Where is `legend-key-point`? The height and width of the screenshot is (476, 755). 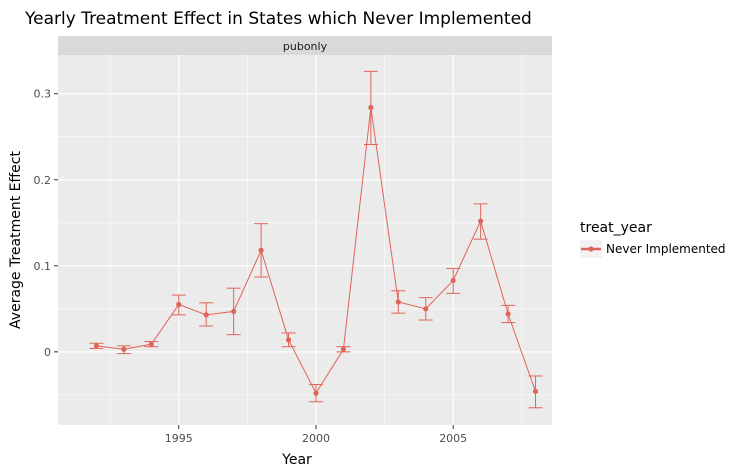 legend-key-point is located at coordinates (591, 249).